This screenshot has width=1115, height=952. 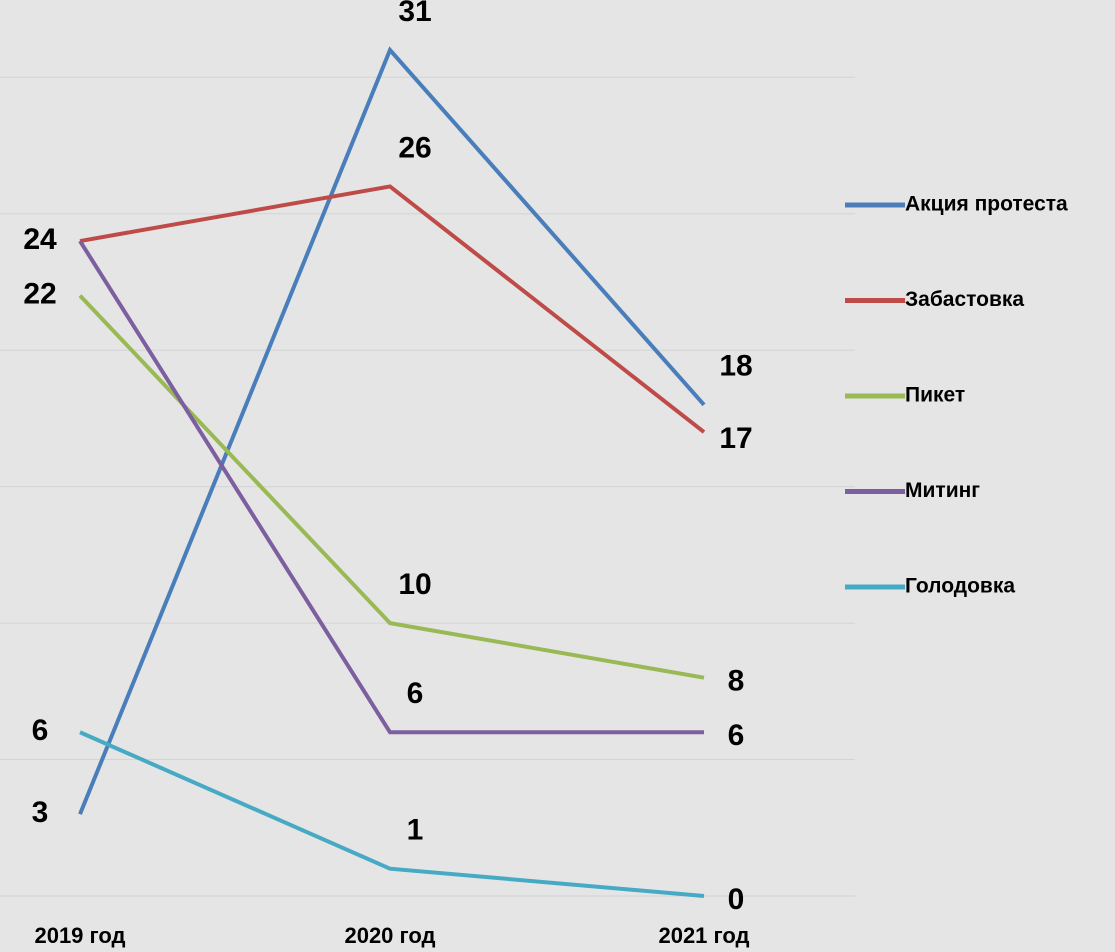 I want to click on legend-label: Митинг, so click(x=942, y=490).